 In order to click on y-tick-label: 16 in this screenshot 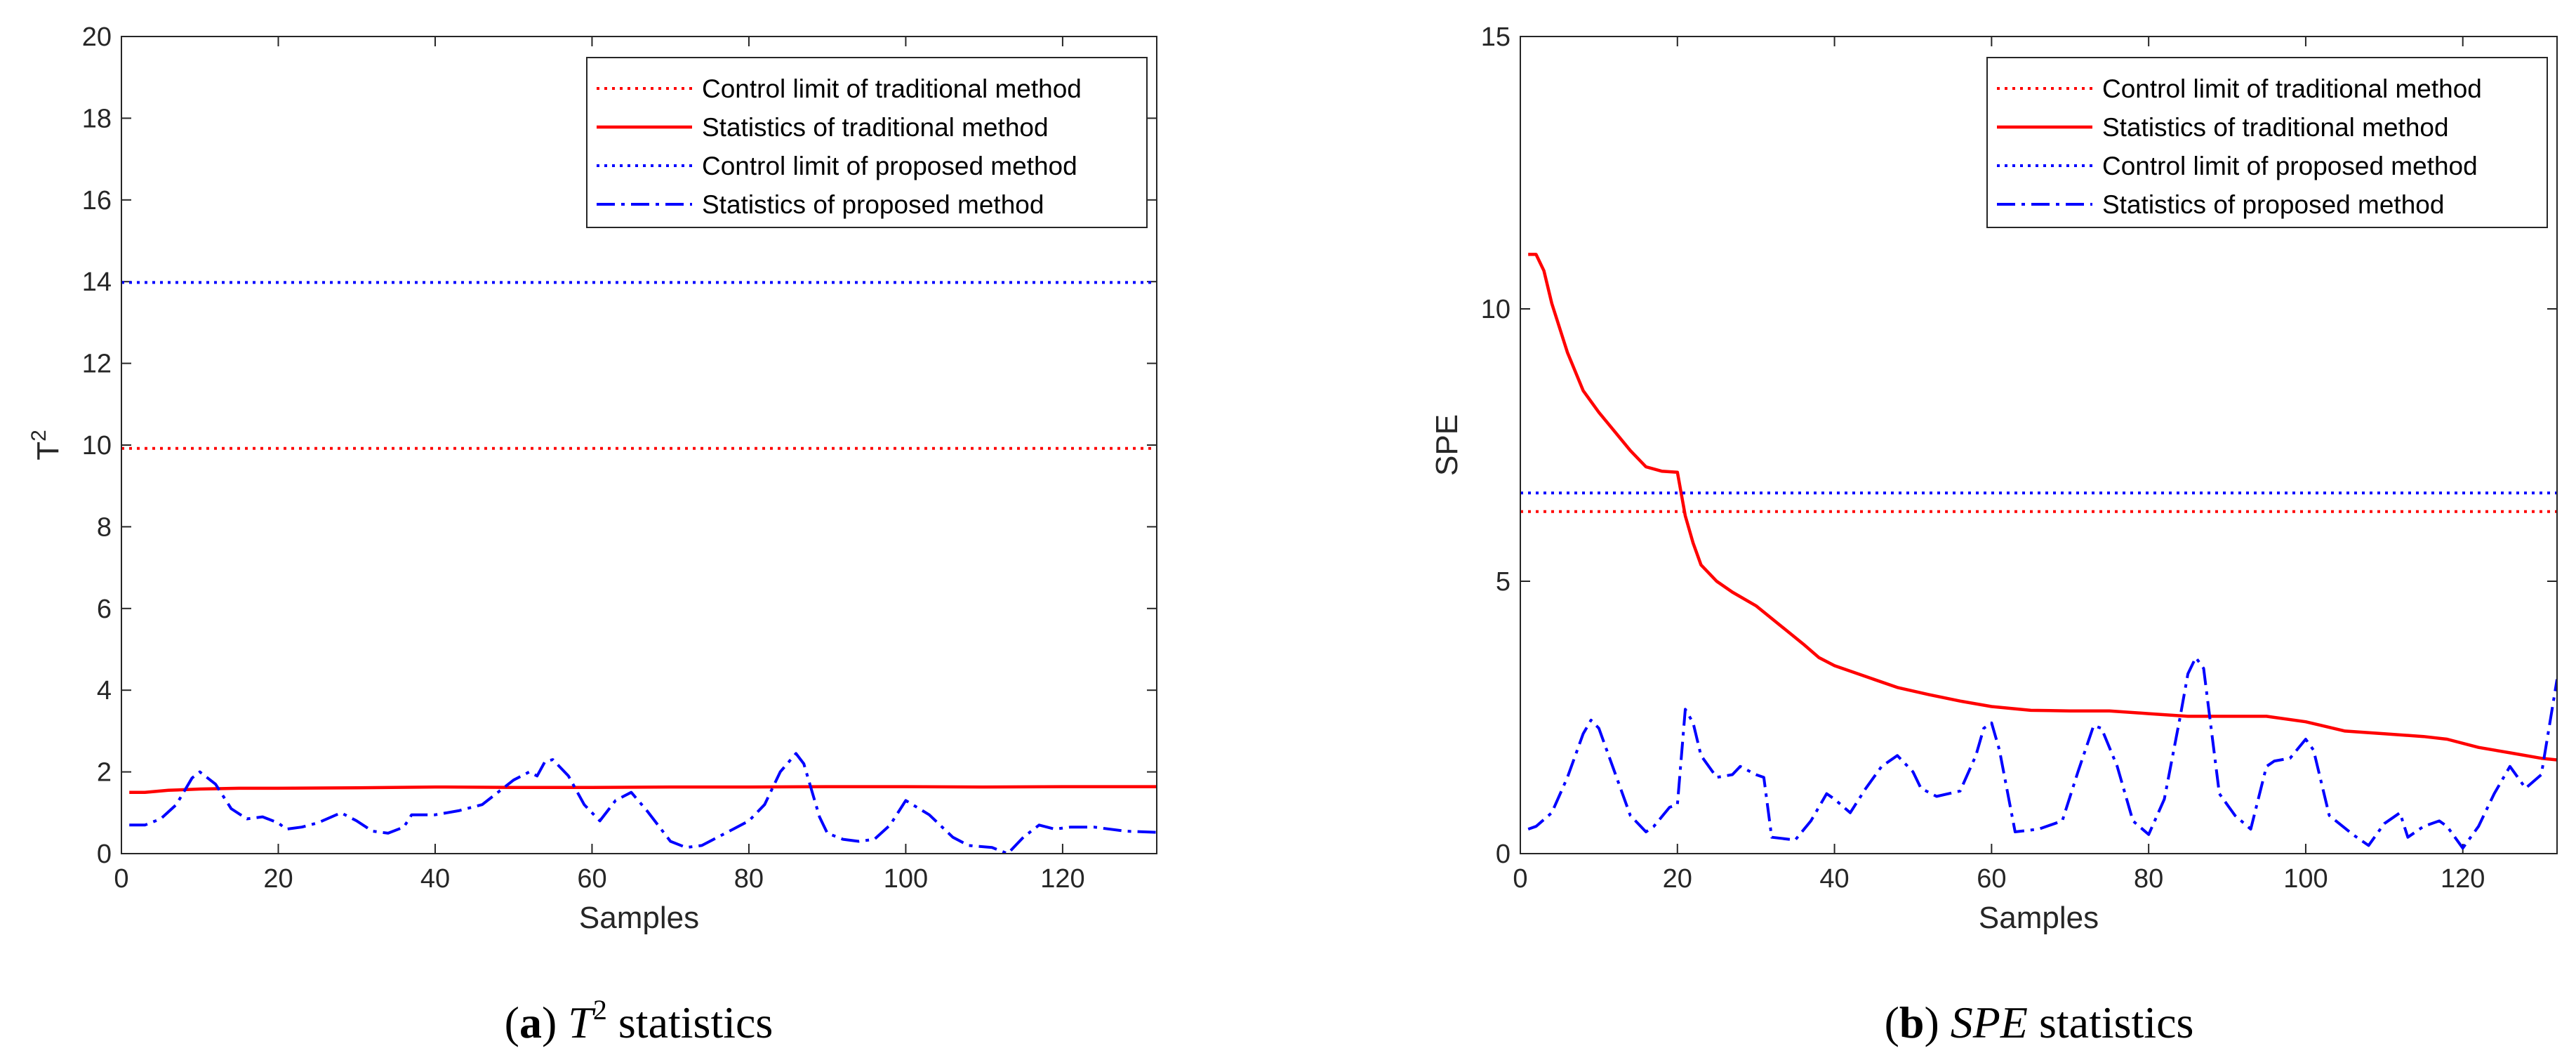, I will do `click(97, 201)`.